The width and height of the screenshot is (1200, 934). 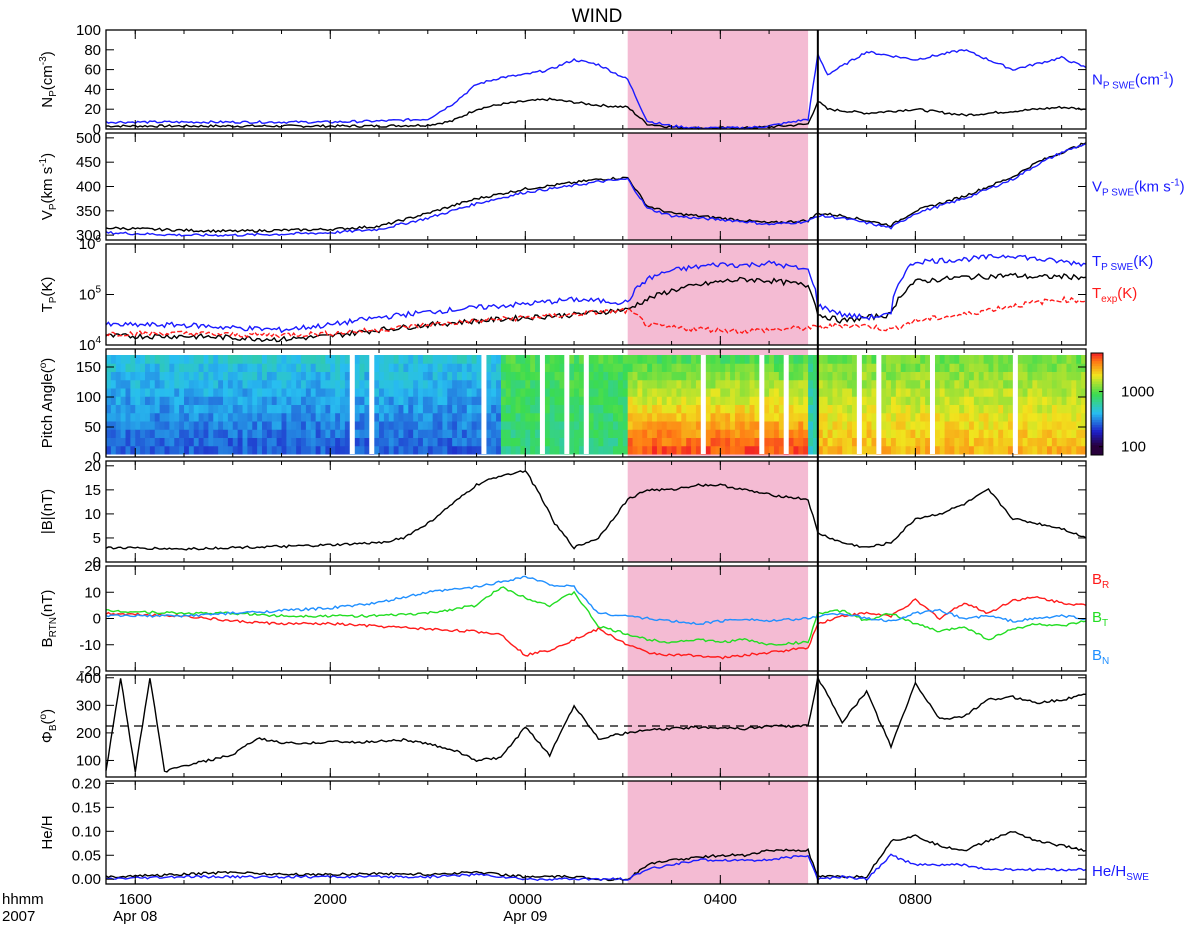 I want to click on y-tick-label-heh-1: 0.05, so click(x=86, y=855).